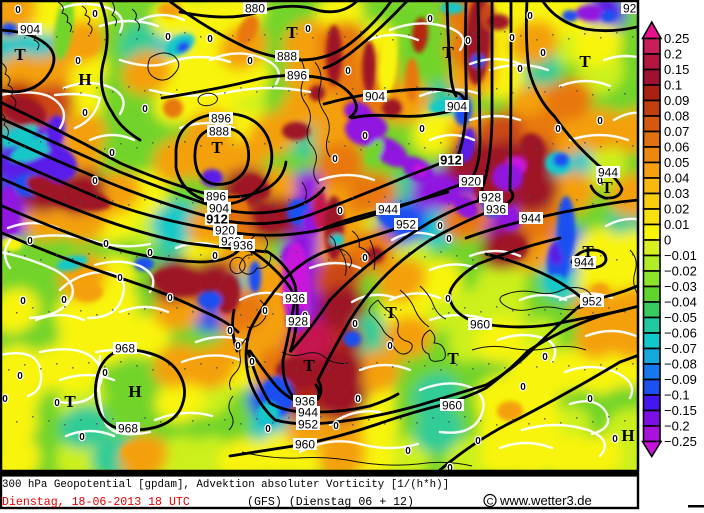  What do you see at coordinates (680, 348) in the screenshot?
I see `svg-text: −0.07` at bounding box center [680, 348].